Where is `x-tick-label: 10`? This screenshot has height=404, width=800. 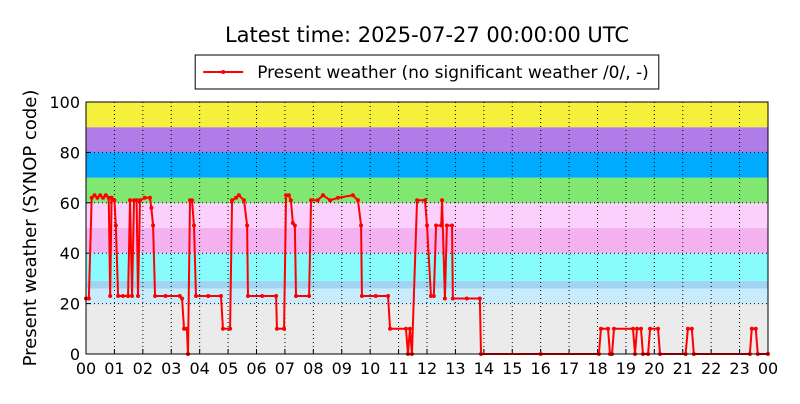 x-tick-label: 10 is located at coordinates (370, 368).